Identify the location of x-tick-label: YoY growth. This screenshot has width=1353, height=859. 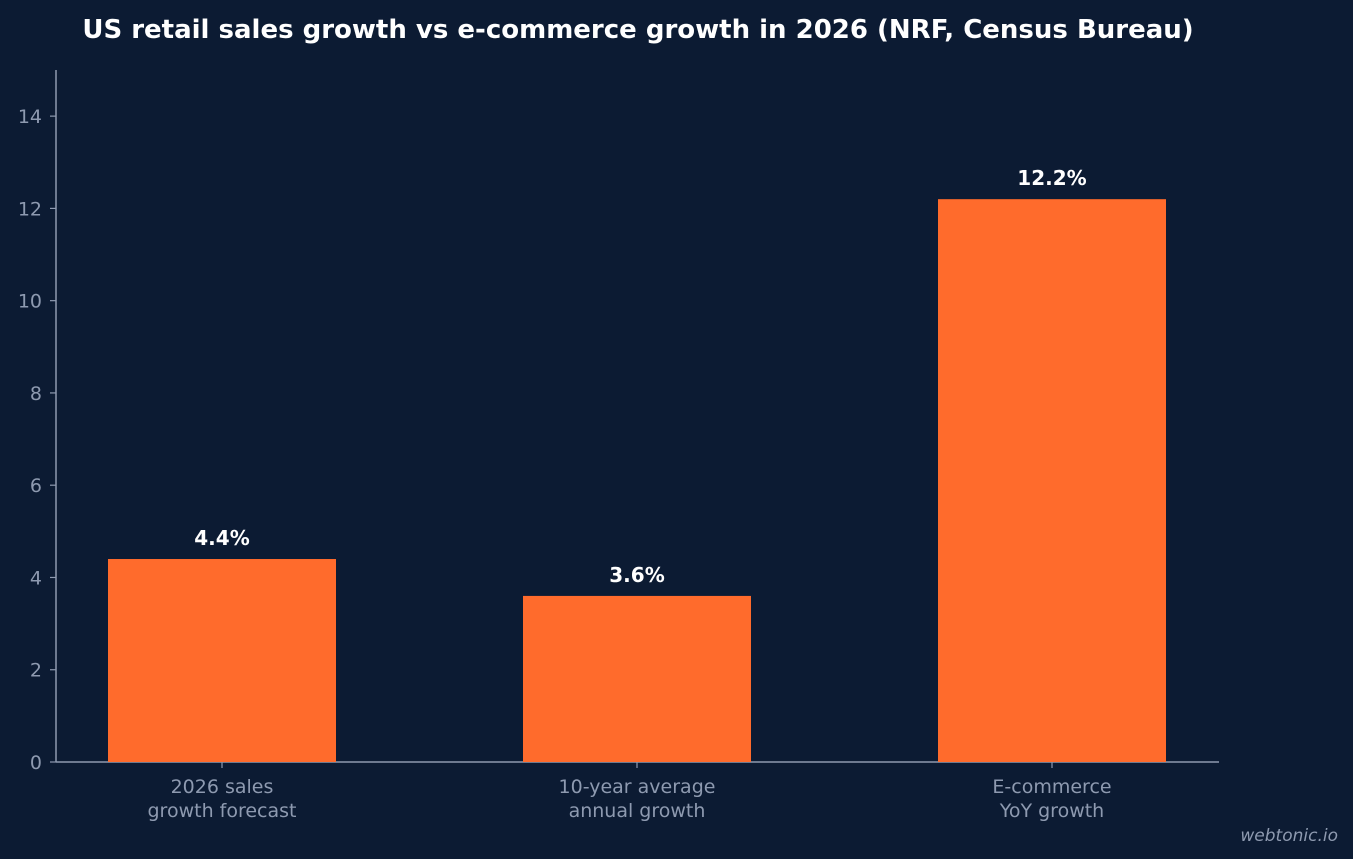
(1051, 811).